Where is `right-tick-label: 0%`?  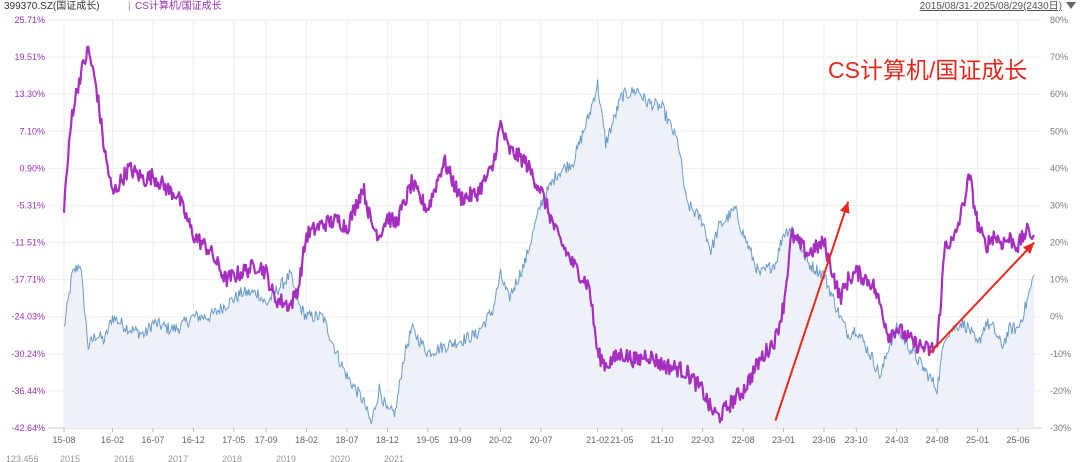
right-tick-label: 0% is located at coordinates (1056, 317).